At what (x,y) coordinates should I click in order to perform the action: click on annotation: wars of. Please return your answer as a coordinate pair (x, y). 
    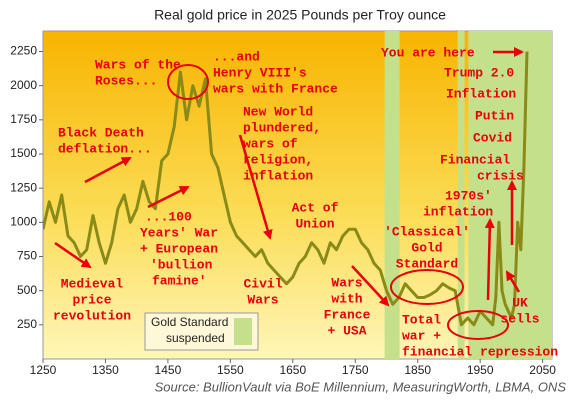
    Looking at the image, I should click on (270, 143).